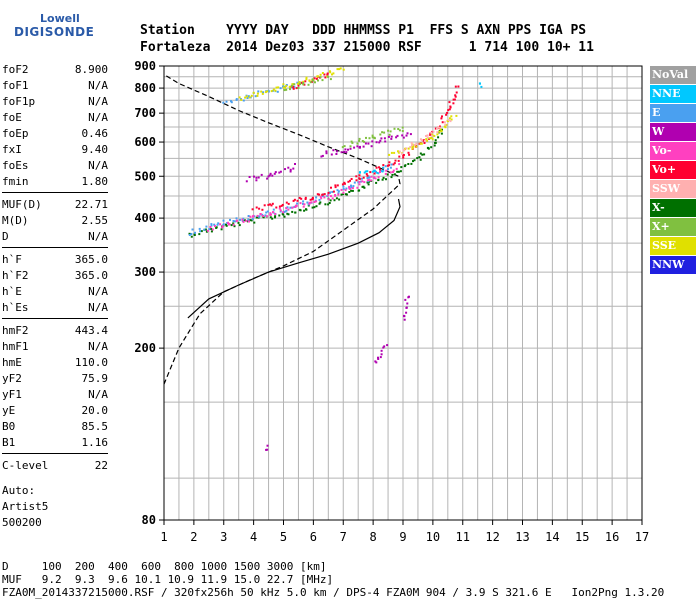 The image size is (700, 600). Describe the element at coordinates (22, 522) in the screenshot. I see `auto-code: 500200` at that location.